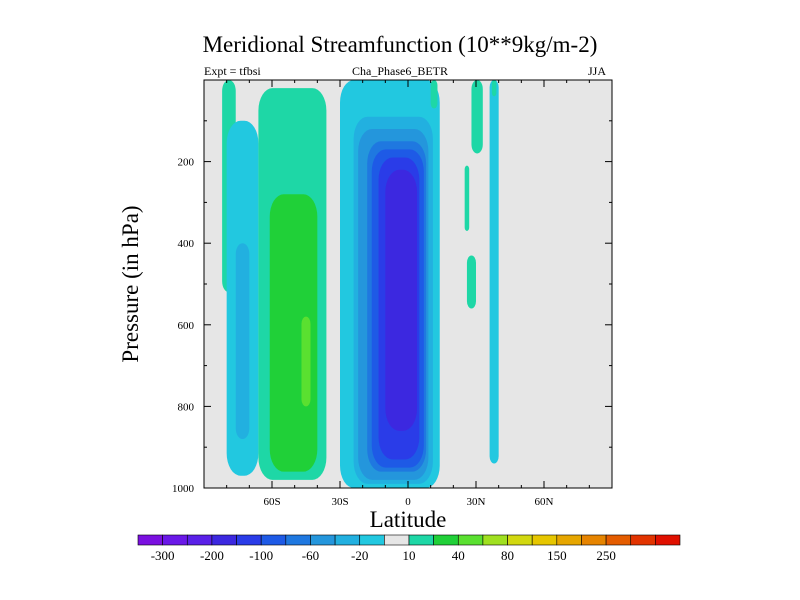 The image size is (800, 600). Describe the element at coordinates (544, 502) in the screenshot. I see `x-tick-label: 60N` at that location.